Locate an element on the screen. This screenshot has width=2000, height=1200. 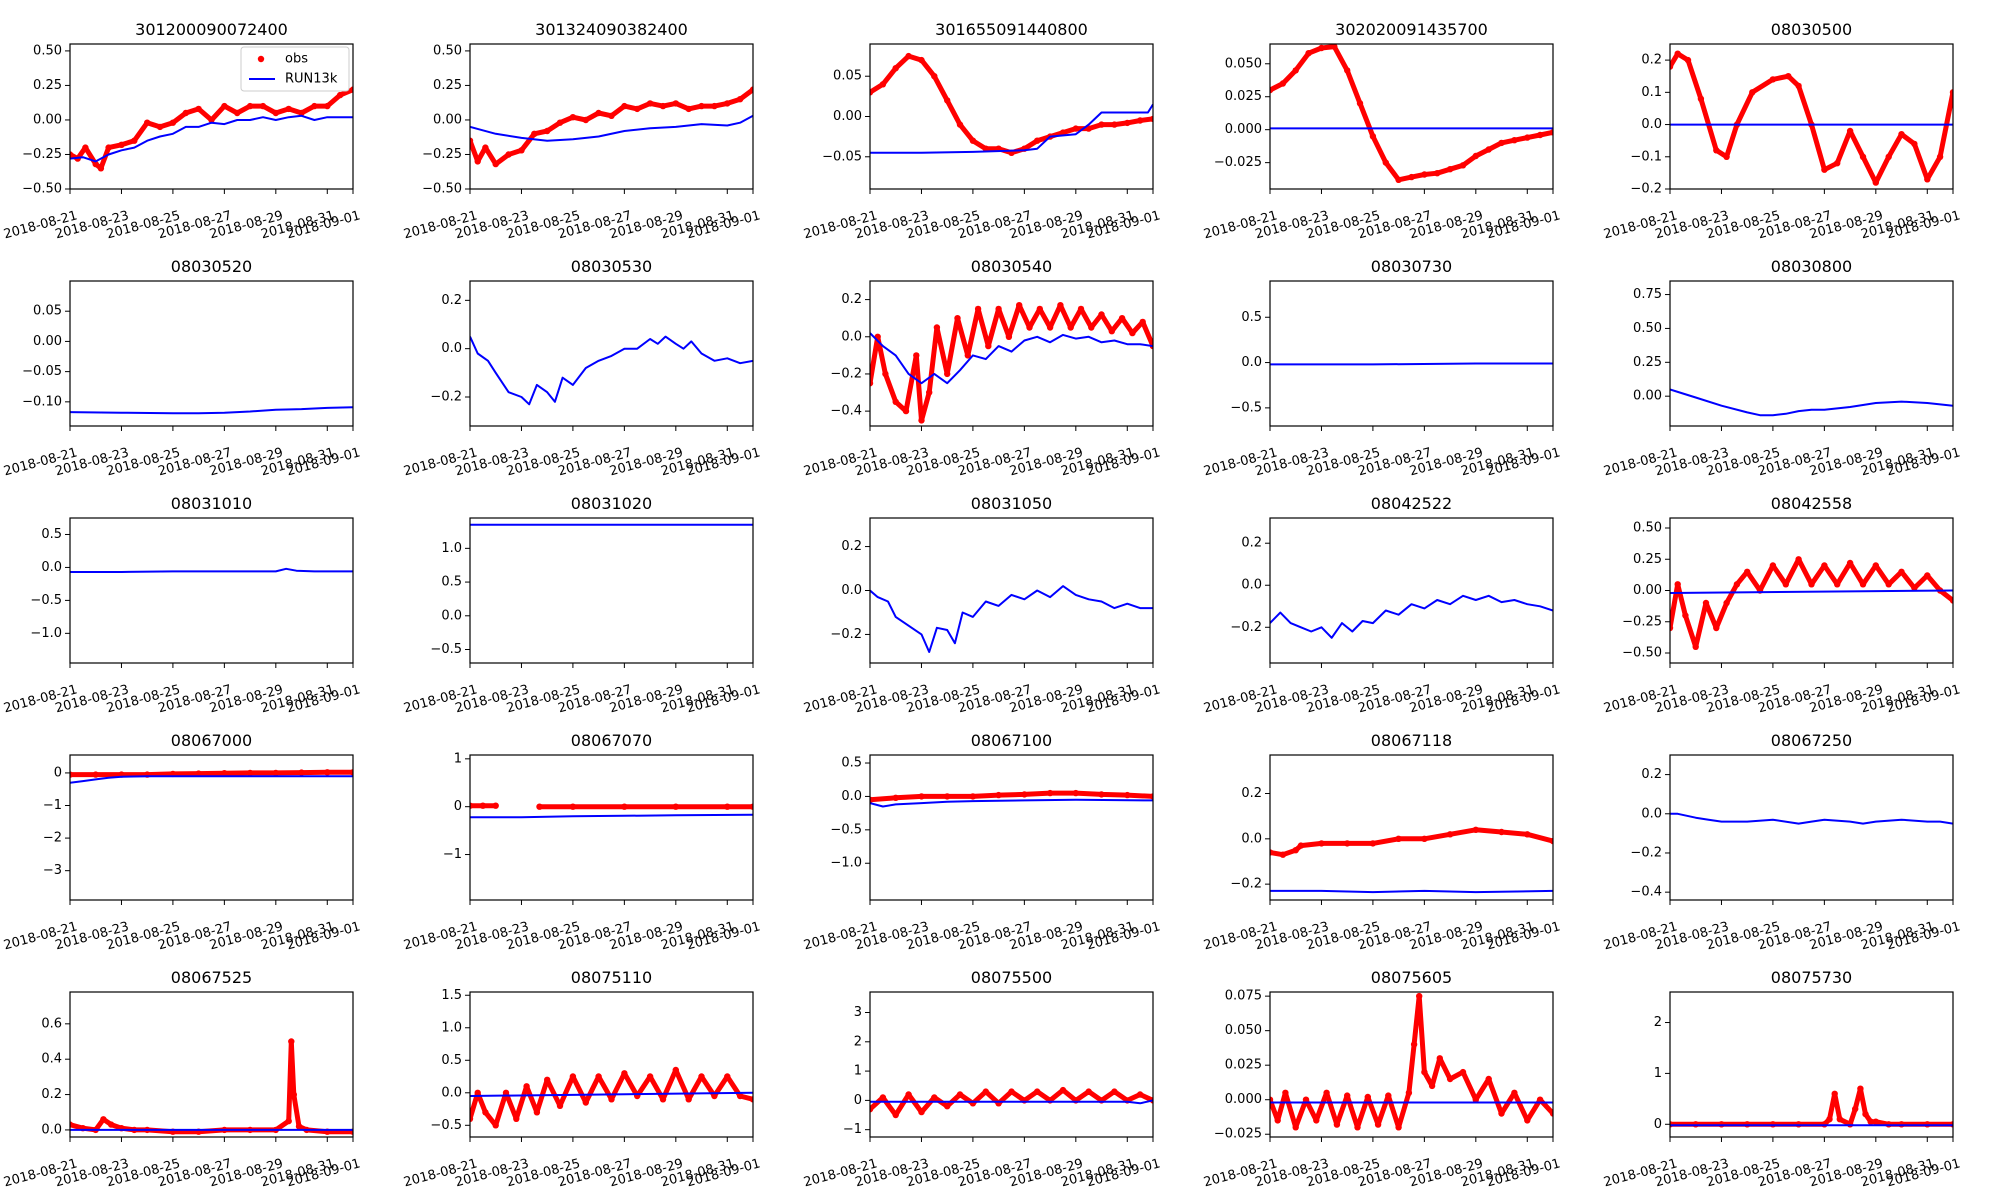
subplot-title: 301324090382400 is located at coordinates (611, 29).